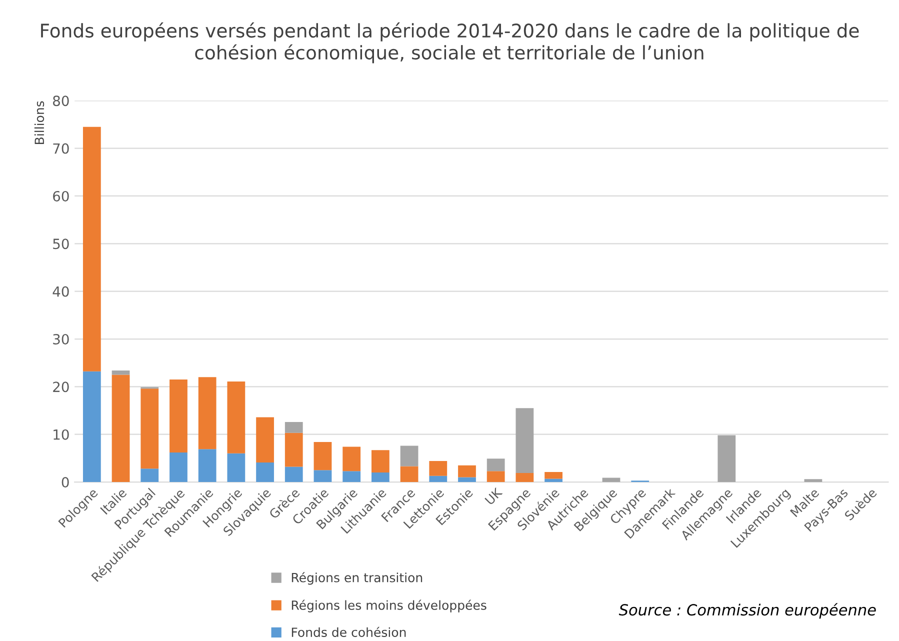 The width and height of the screenshot is (899, 641). I want to click on chart-title: Fonds européens versés pendant la période 2014-2020 dans le cadre de la politique de cohésion économique, sociale et territoriale de l’union, so click(450, 43).